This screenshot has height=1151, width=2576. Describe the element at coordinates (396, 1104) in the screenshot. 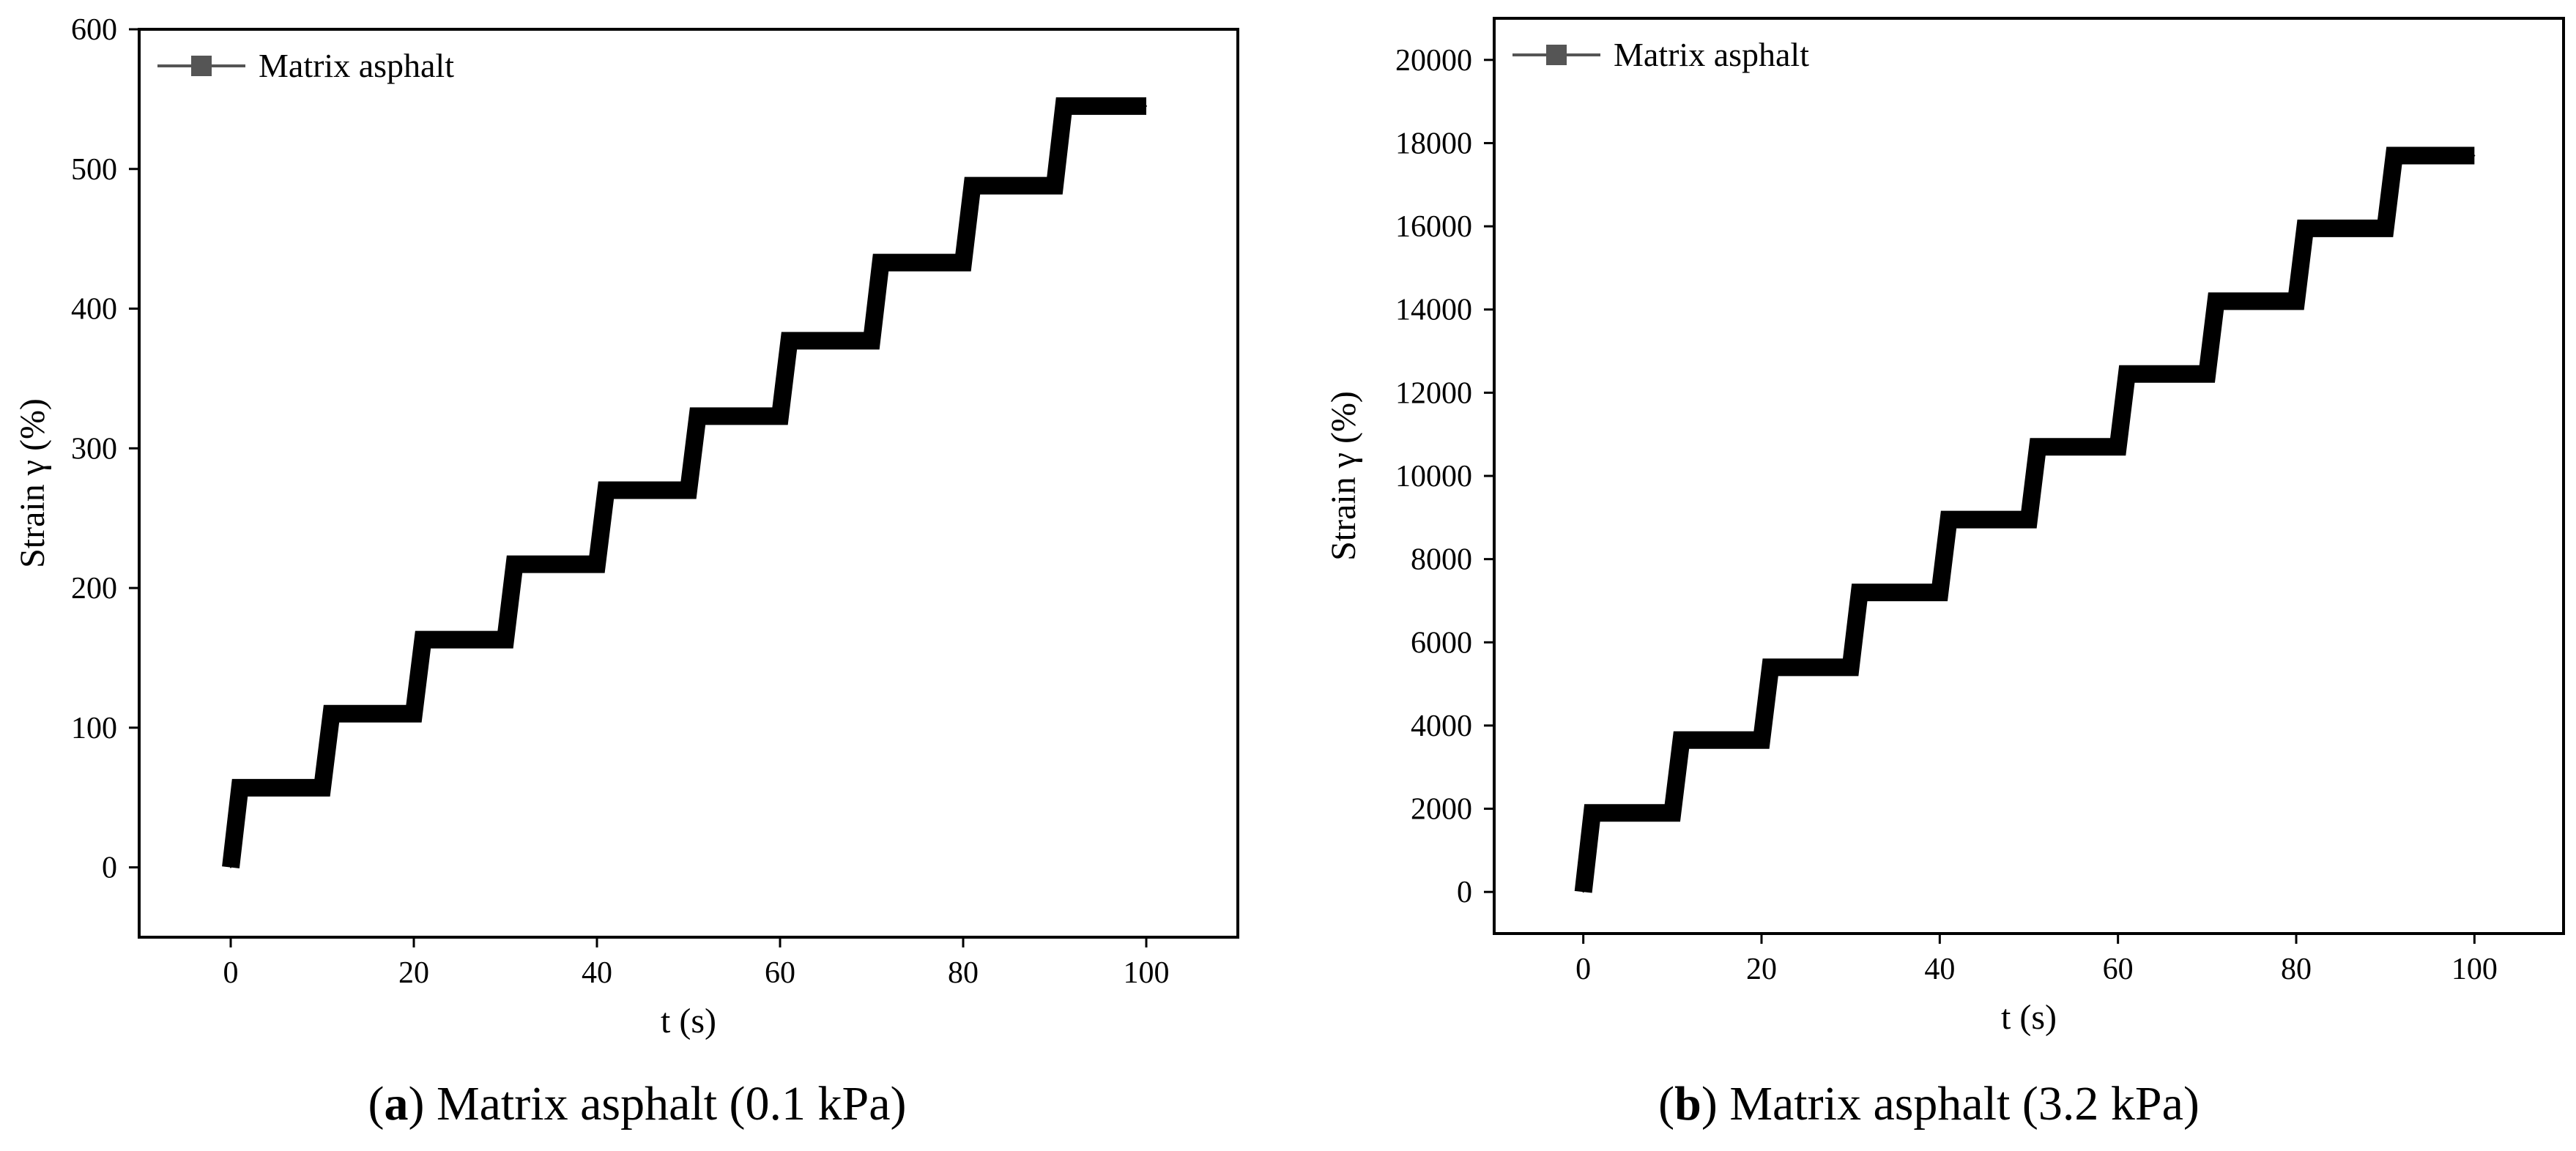

I see `caption-a-letter: a` at that location.